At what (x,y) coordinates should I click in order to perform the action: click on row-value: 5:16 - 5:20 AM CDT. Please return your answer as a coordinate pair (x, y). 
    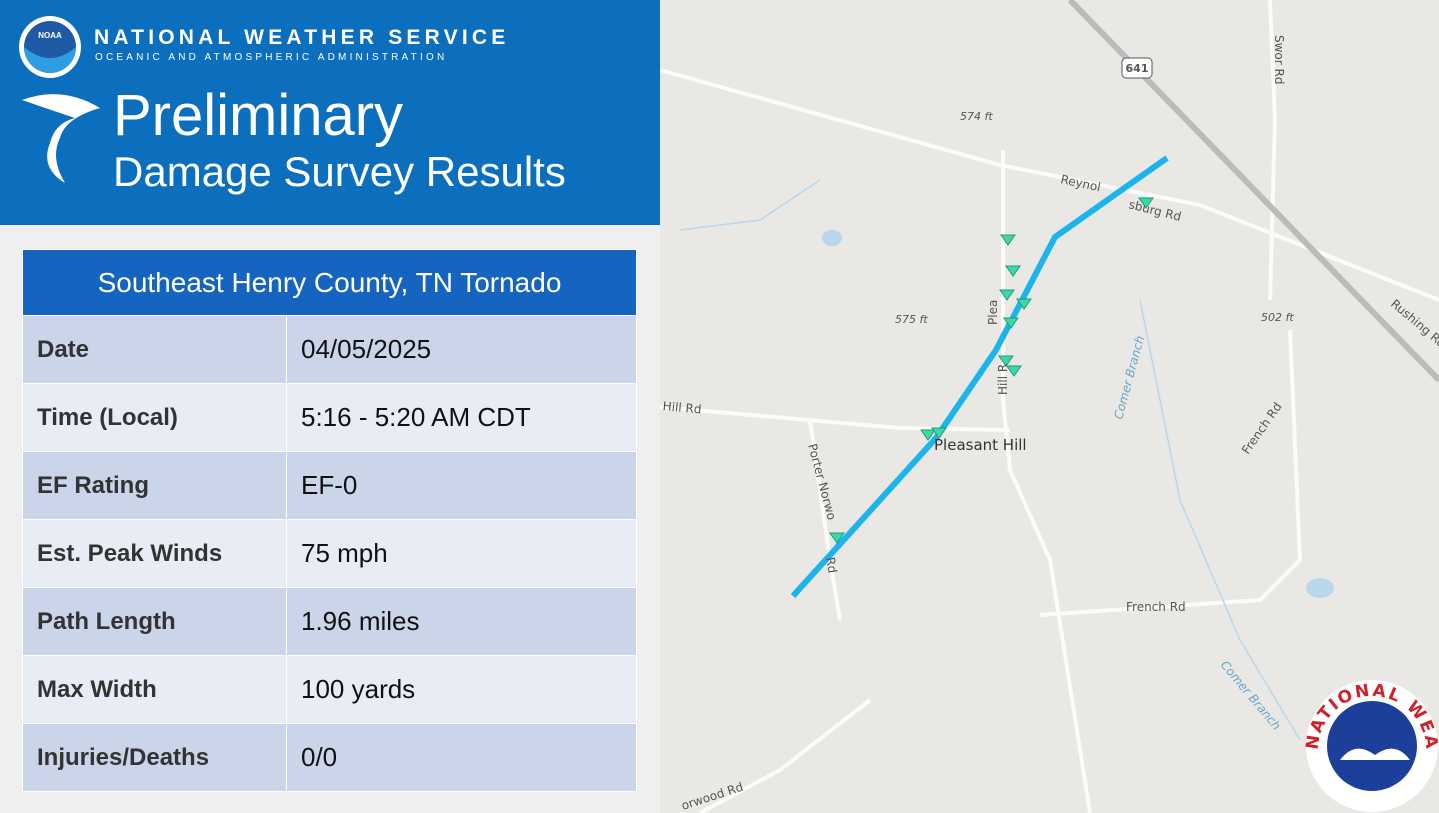
    Looking at the image, I should click on (461, 417).